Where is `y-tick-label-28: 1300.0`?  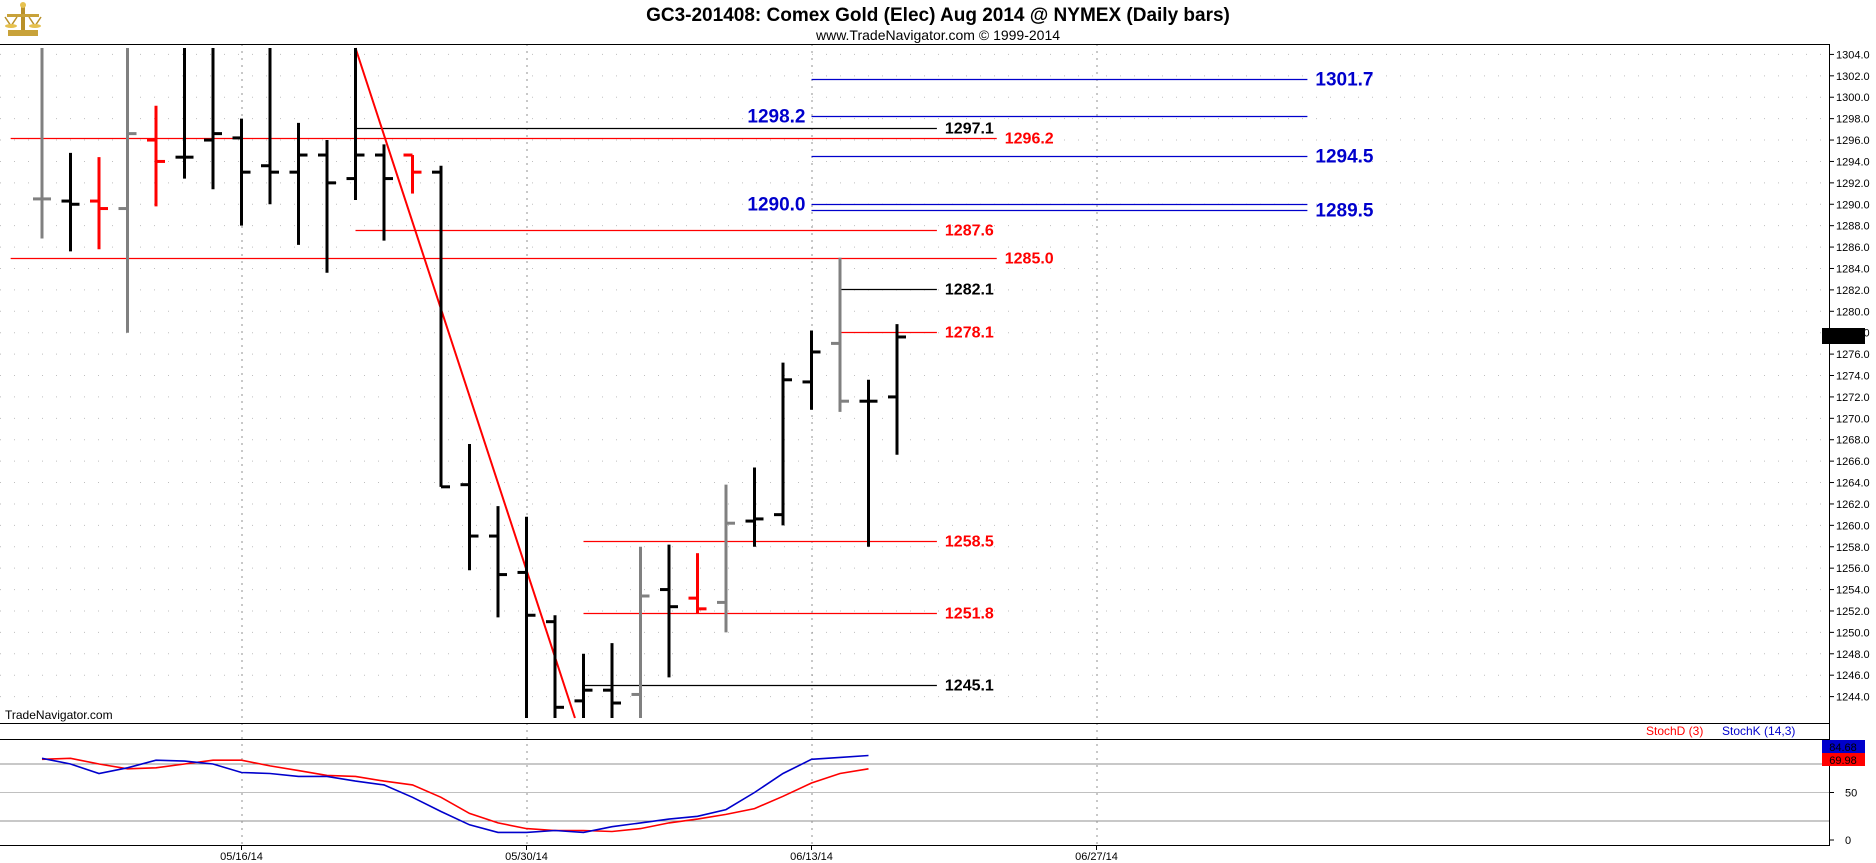
y-tick-label-28: 1300.0 is located at coordinates (1853, 98).